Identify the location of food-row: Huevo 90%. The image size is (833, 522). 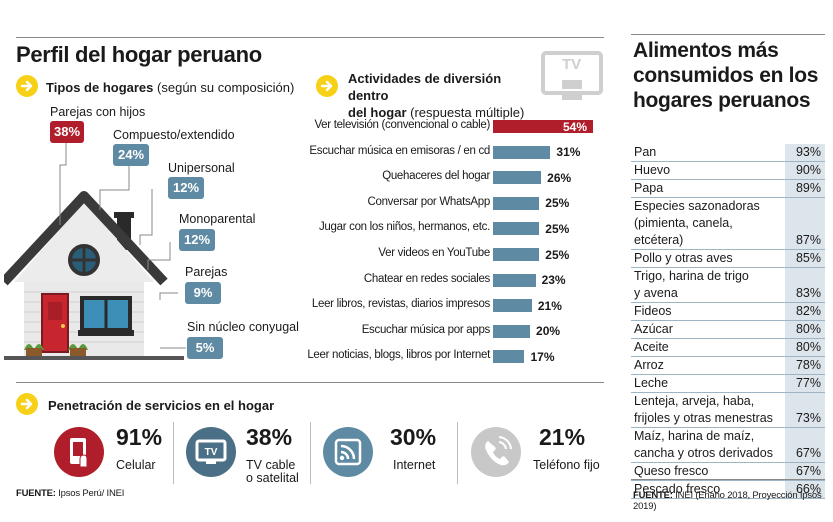
(728, 171).